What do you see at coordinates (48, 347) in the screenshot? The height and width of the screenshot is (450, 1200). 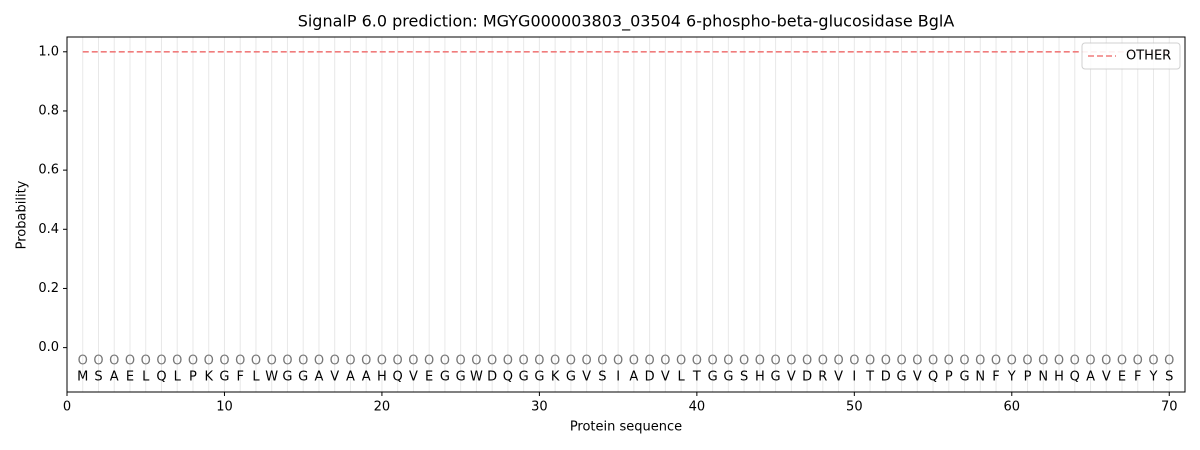 I see `y-tick-label: 0.0` at bounding box center [48, 347].